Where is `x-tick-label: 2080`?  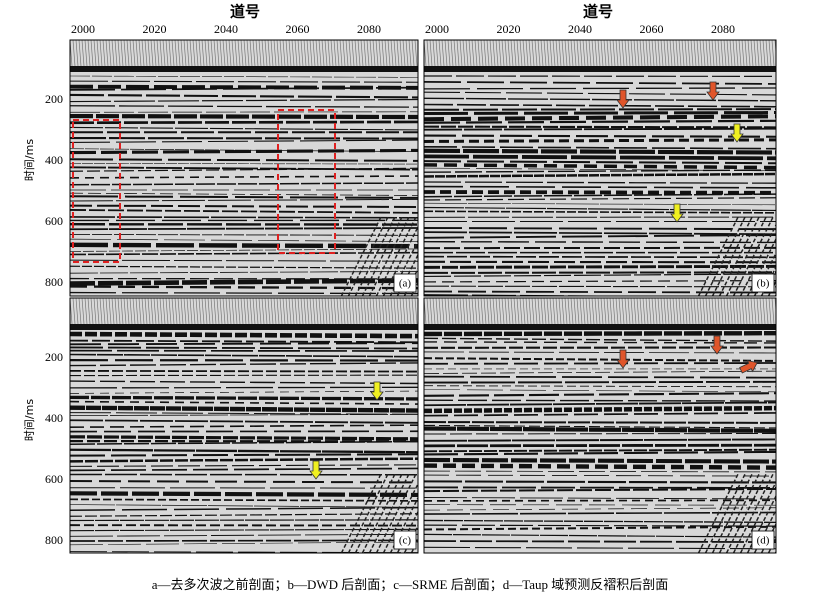
x-tick-label: 2080 is located at coordinates (369, 29).